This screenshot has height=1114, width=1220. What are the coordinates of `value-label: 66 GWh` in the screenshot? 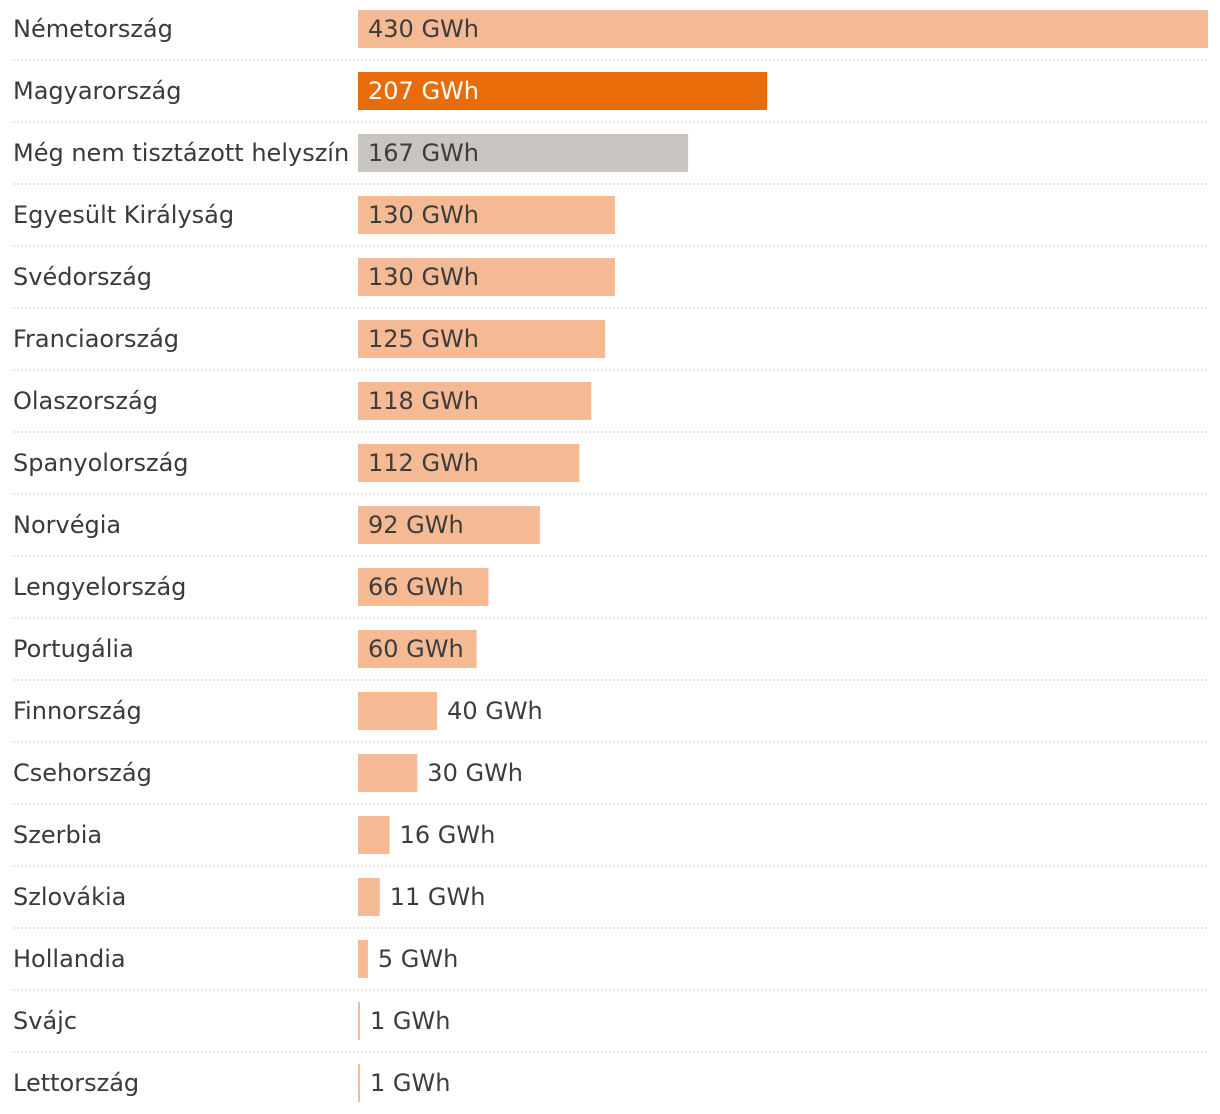 It's located at (416, 587).